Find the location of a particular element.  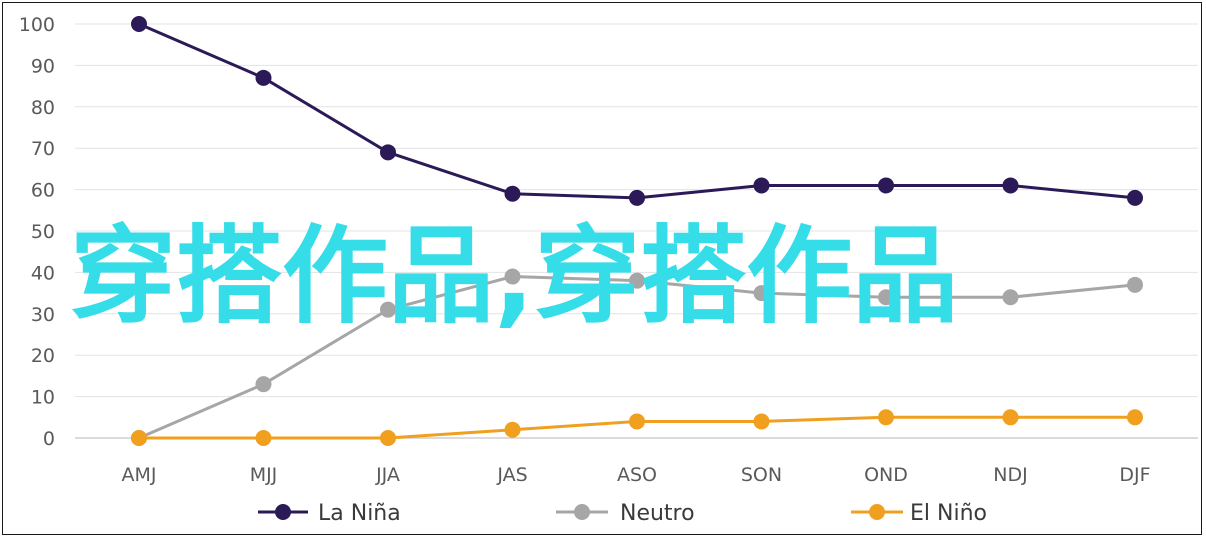

y-tick-label: 90 is located at coordinates (43, 66).